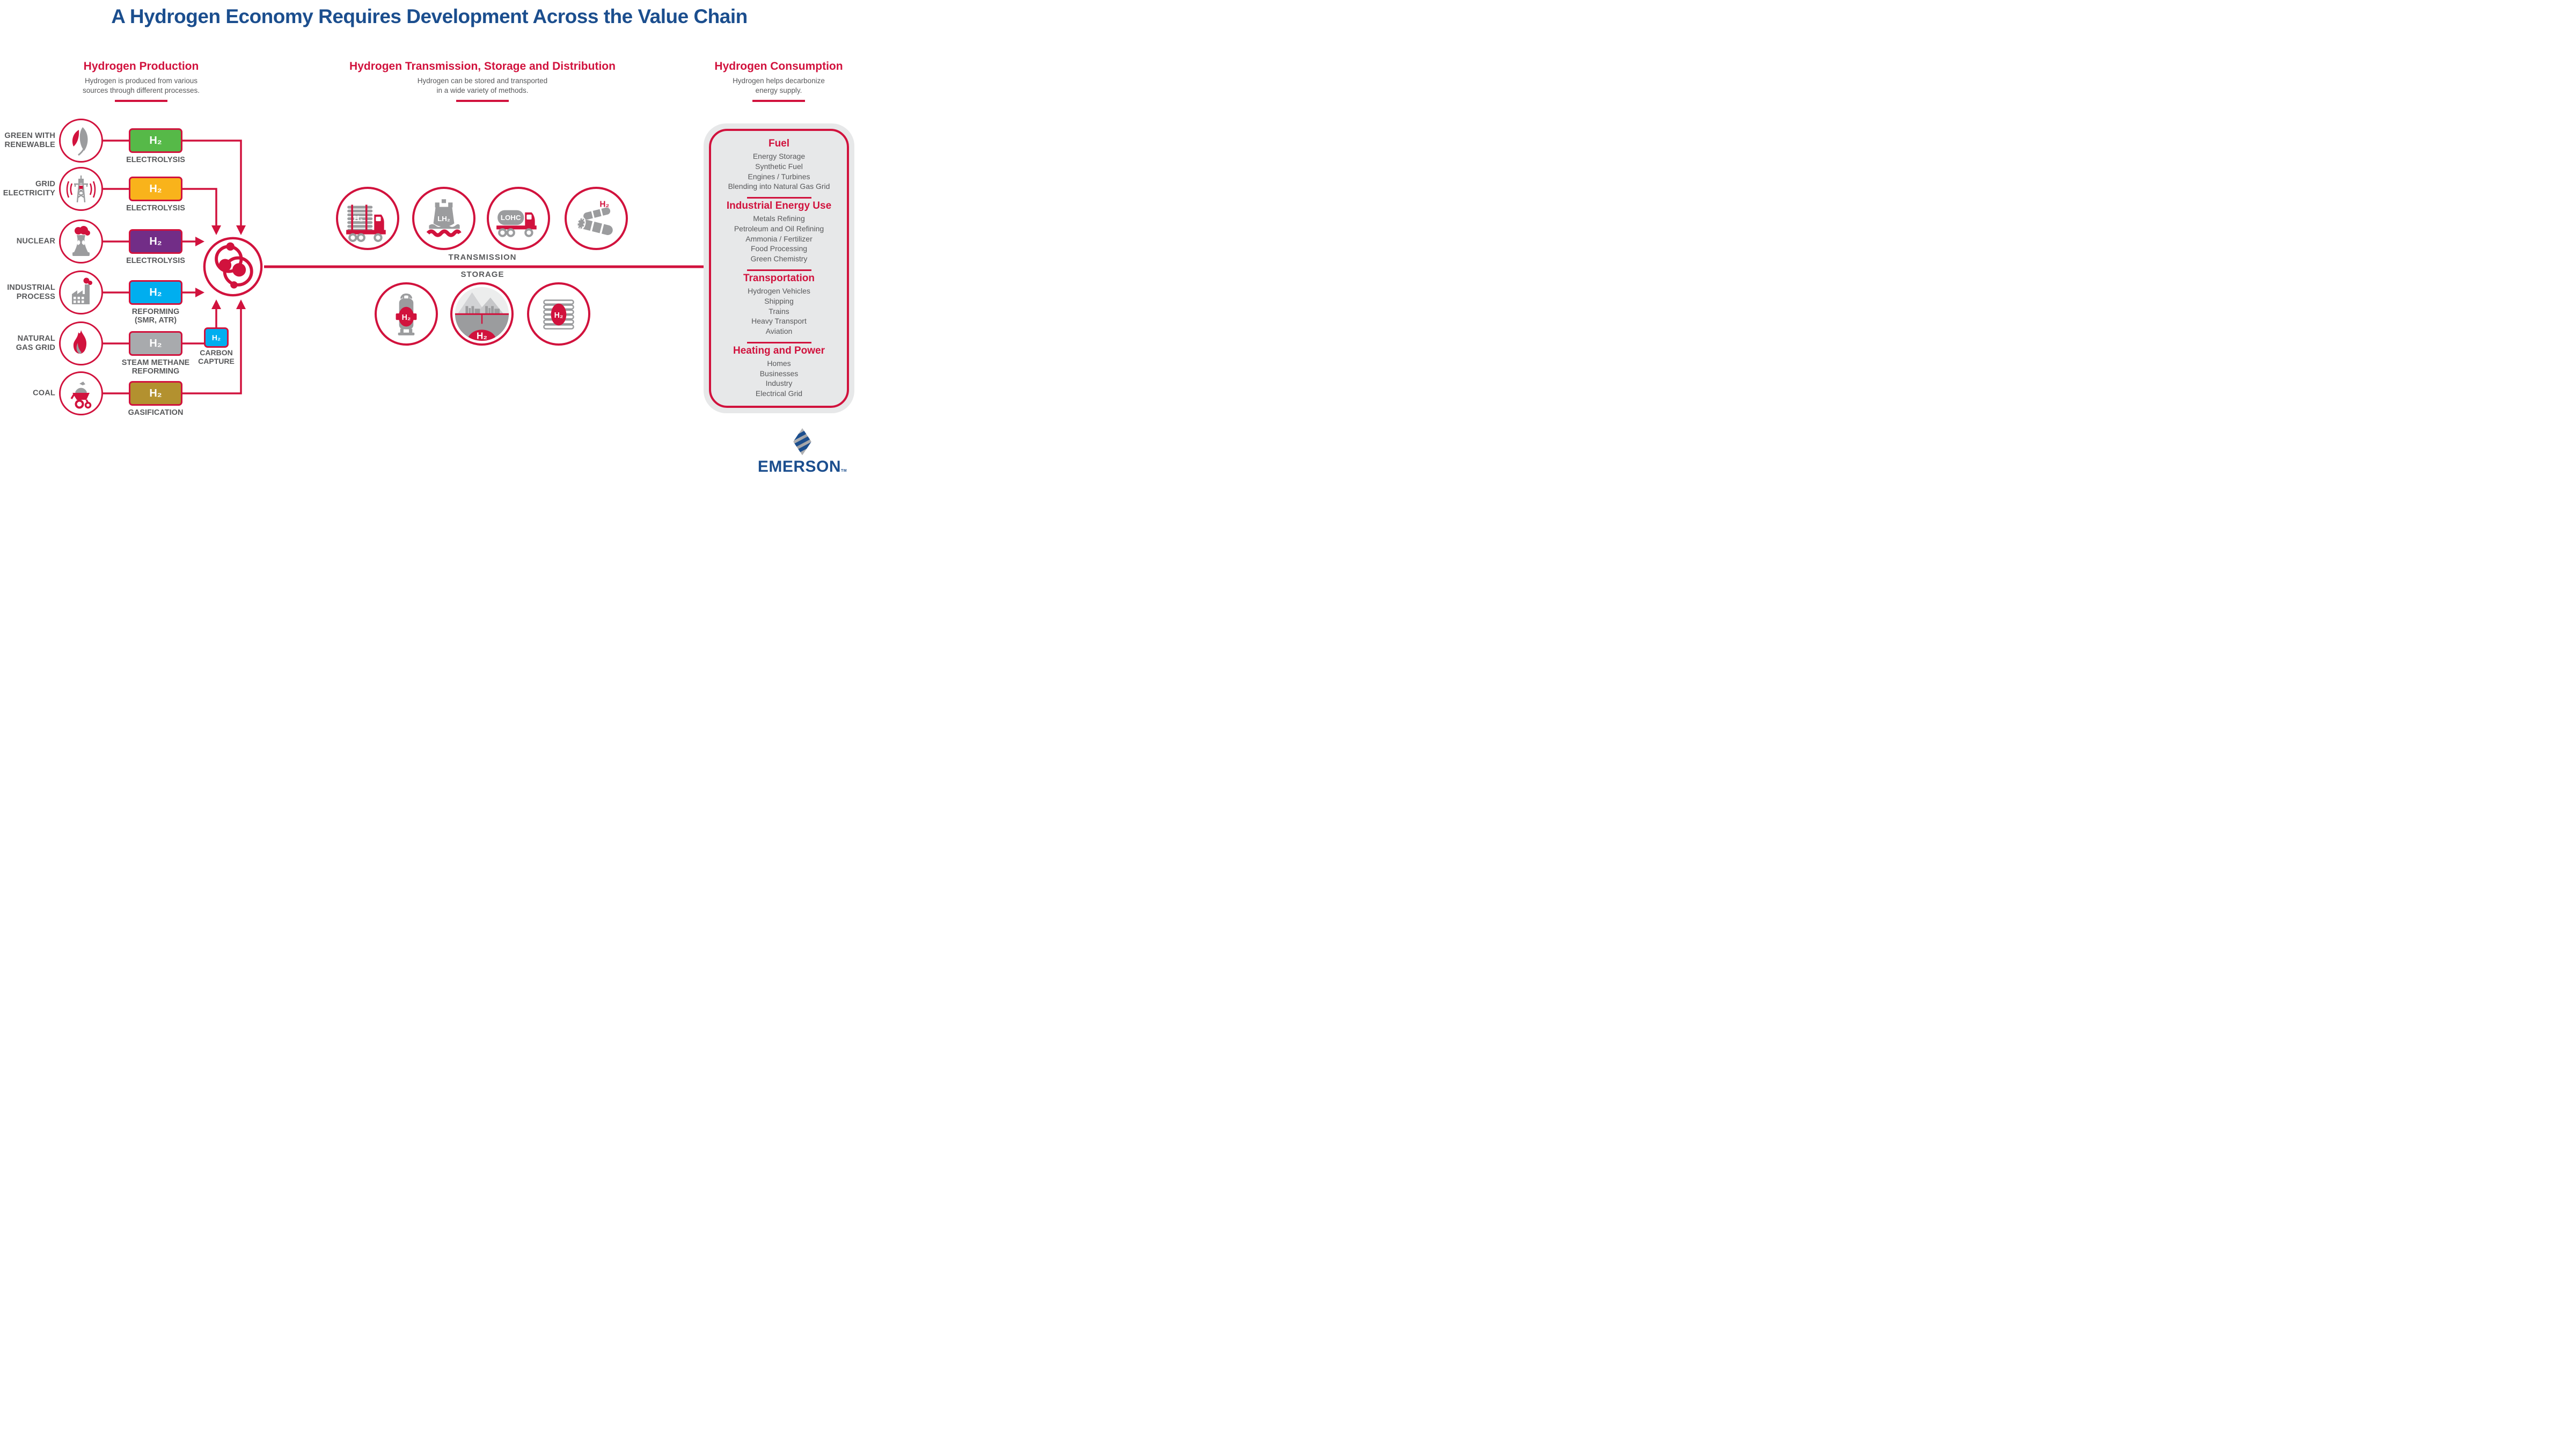 The height and width of the screenshot is (1449, 2576). I want to click on tube-bundle-icon: H₂, so click(558, 314).